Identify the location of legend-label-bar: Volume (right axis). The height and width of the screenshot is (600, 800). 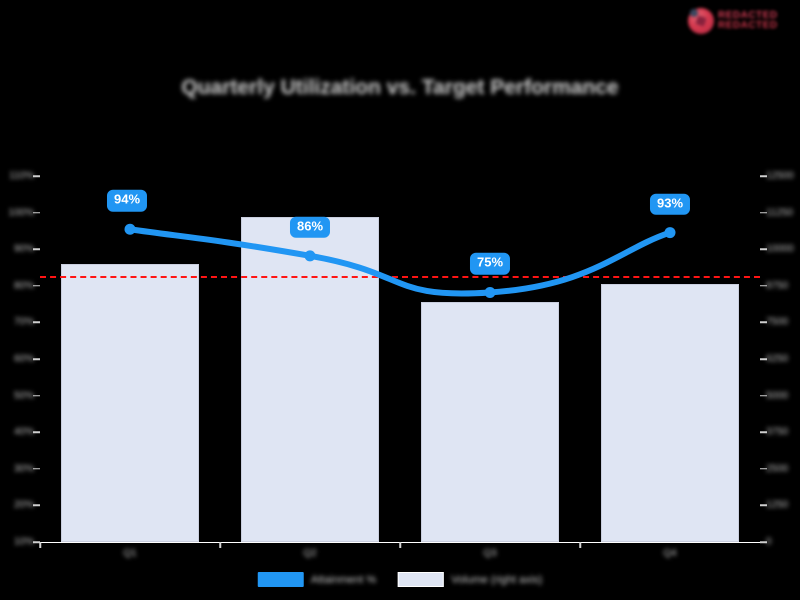
(497, 579).